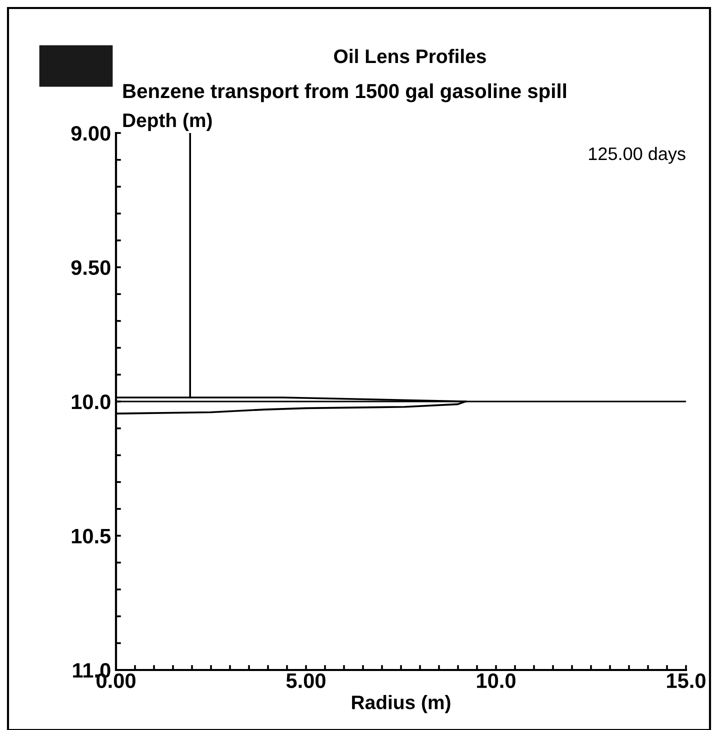 This screenshot has width=718, height=730. Describe the element at coordinates (91, 536) in the screenshot. I see `y-tick-label: 10.5` at that location.